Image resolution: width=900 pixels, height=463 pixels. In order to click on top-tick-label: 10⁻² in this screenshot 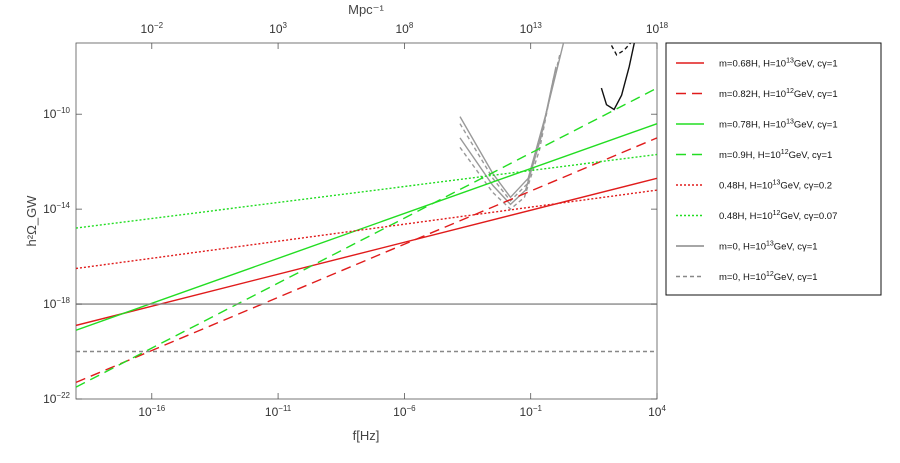, I will do `click(152, 28)`.